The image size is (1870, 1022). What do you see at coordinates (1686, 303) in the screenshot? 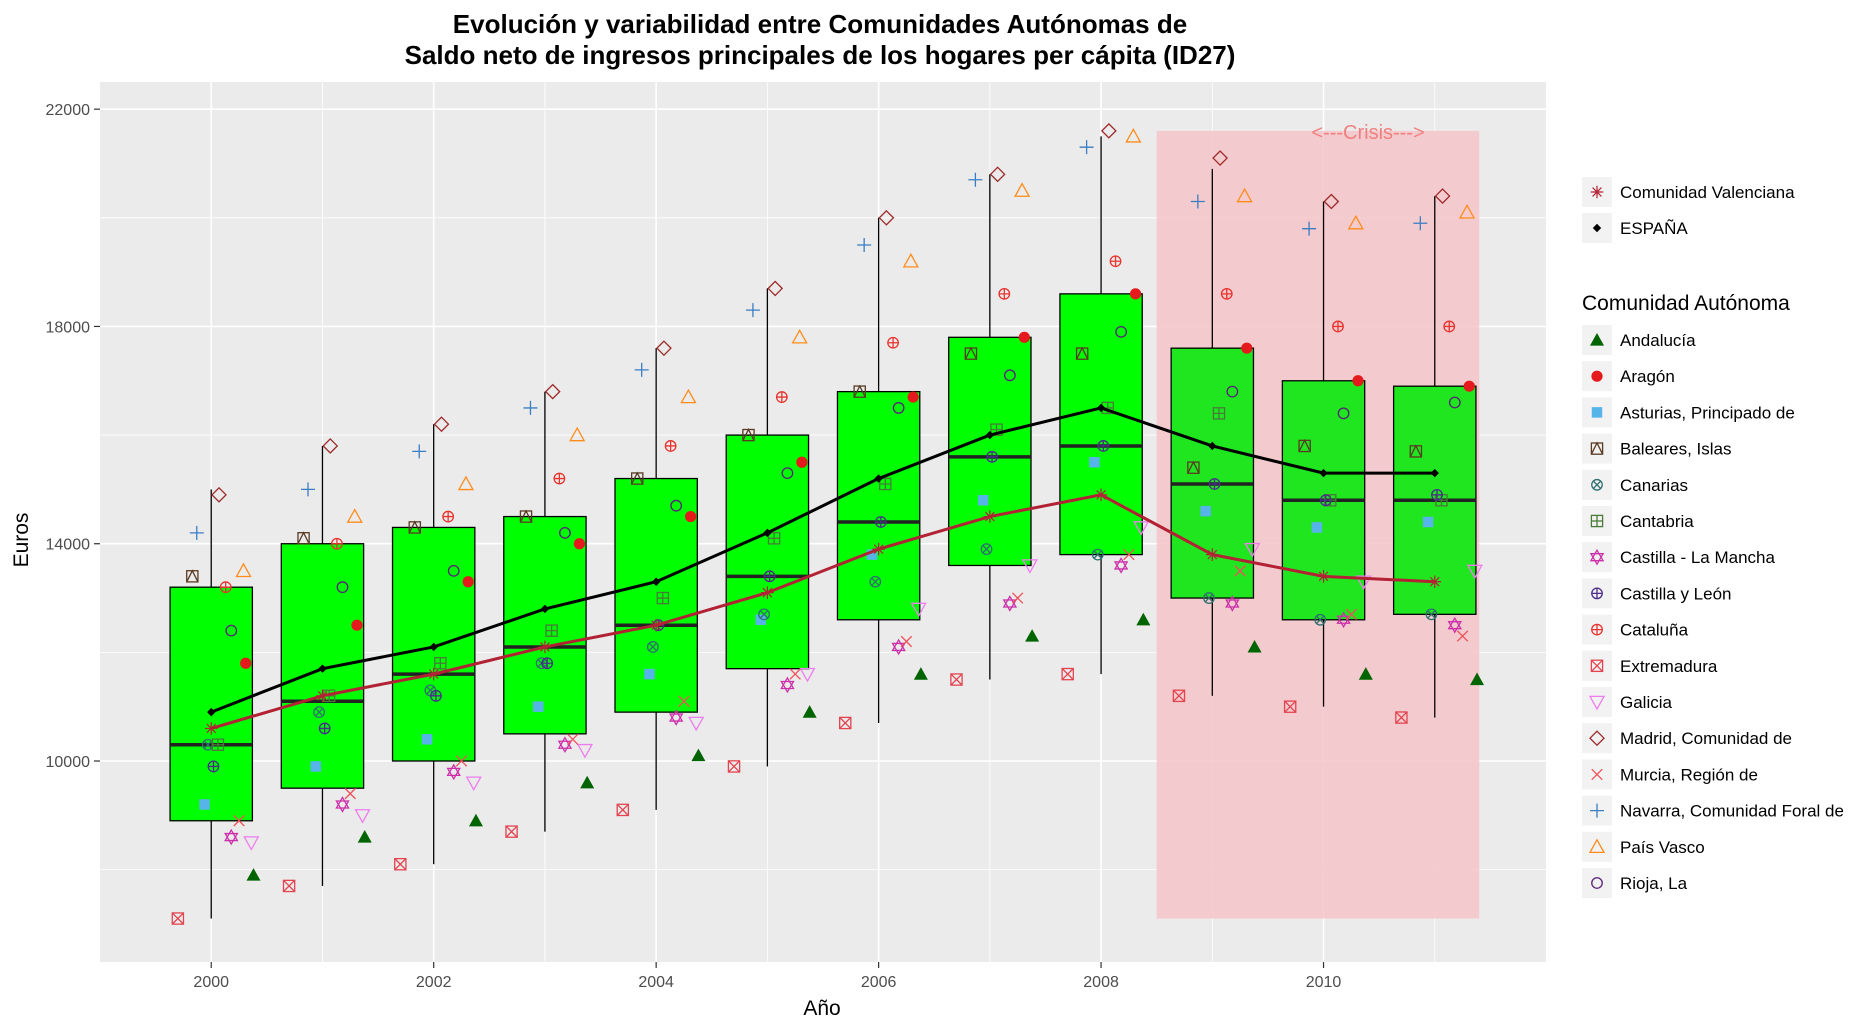
I see `legend-title: Comunidad Autónoma` at bounding box center [1686, 303].